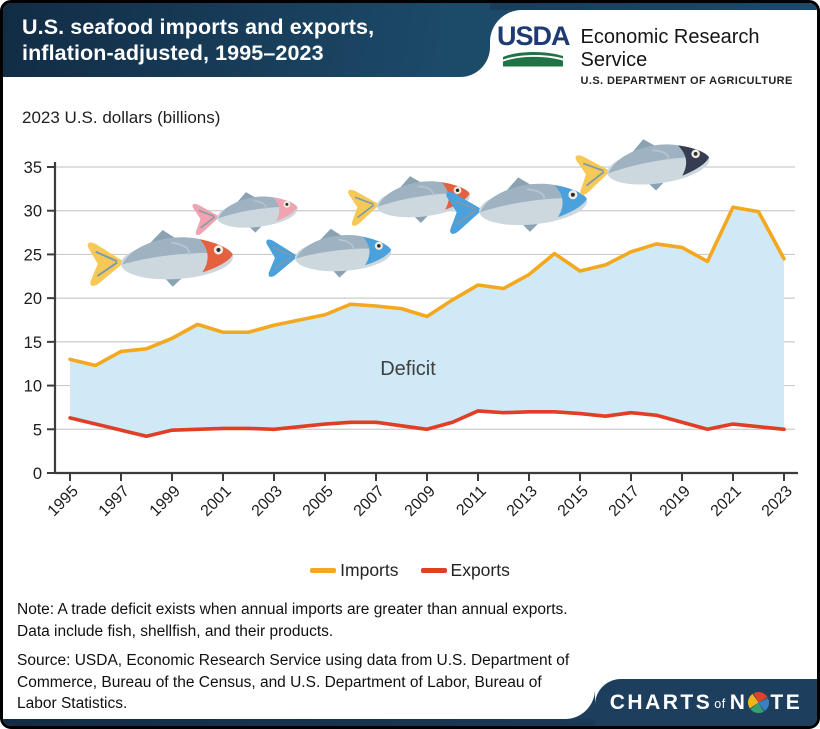  What do you see at coordinates (661, 702) in the screenshot?
I see `brand-charts: CHARTS` at bounding box center [661, 702].